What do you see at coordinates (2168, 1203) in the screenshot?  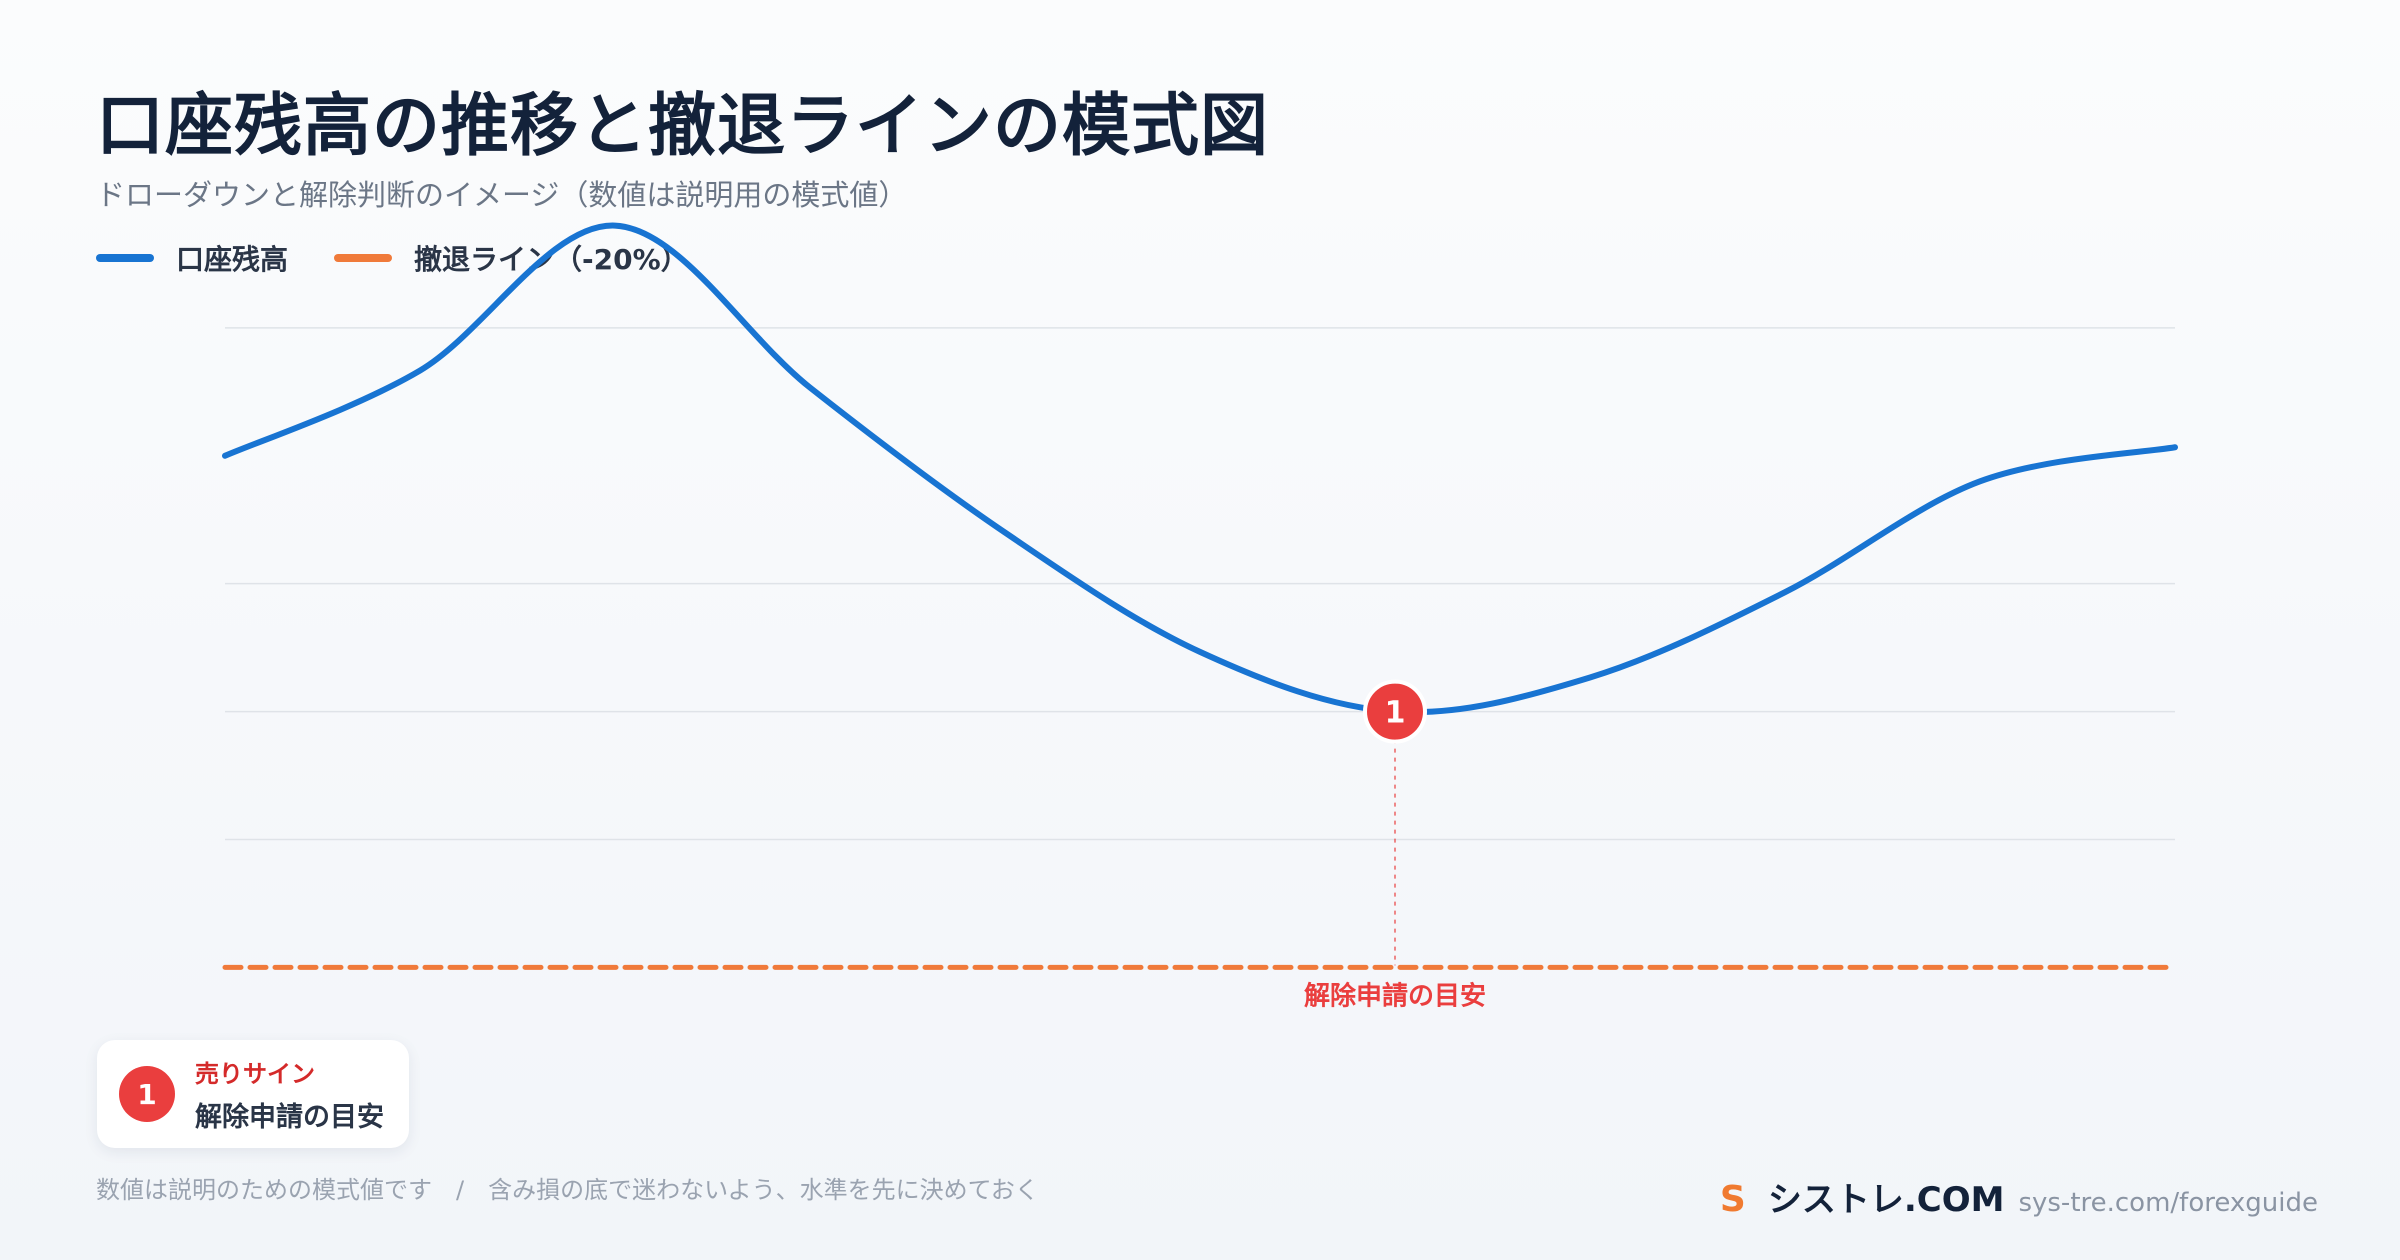 I see `brand-url: sys-tre.com/forexguide` at bounding box center [2168, 1203].